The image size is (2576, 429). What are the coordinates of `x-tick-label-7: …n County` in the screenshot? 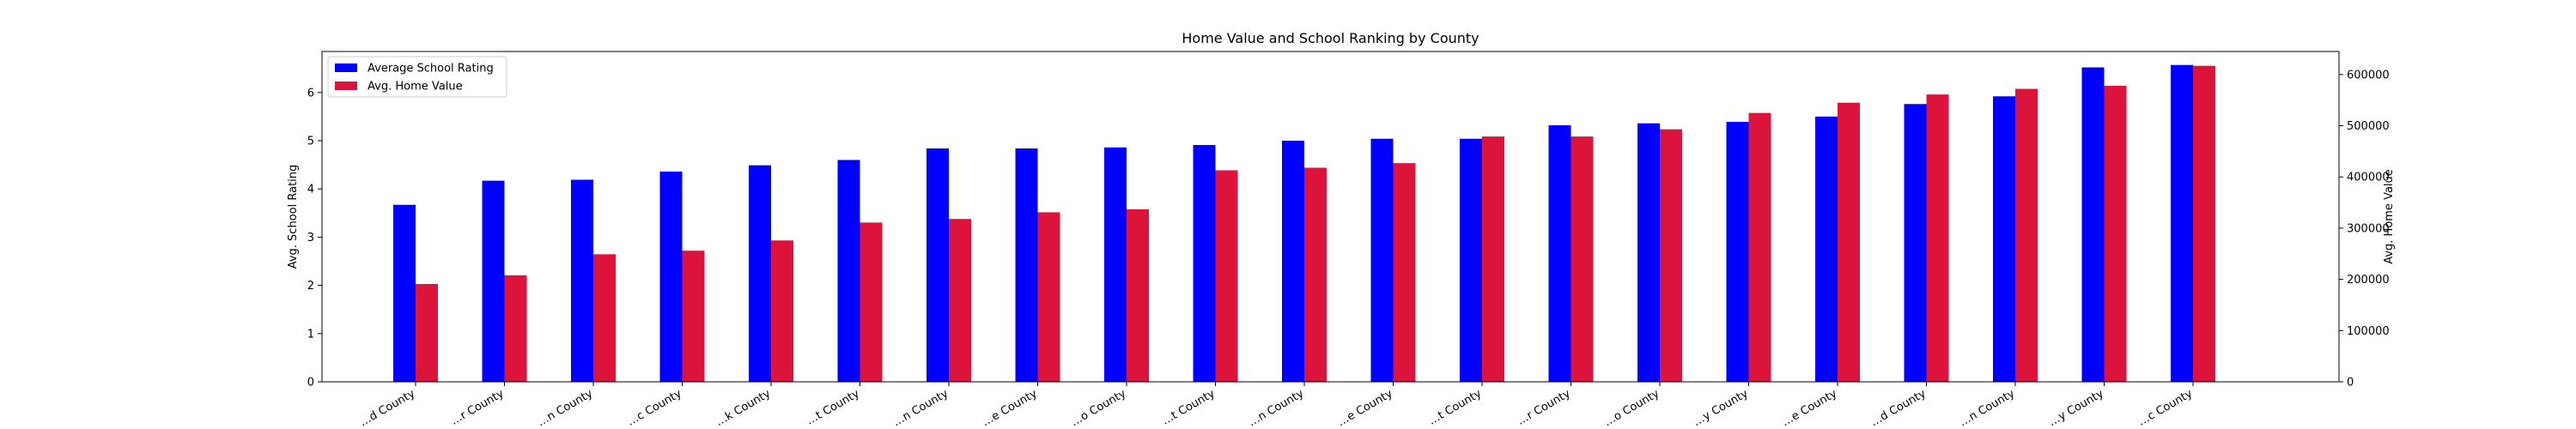 It's located at (921, 408).